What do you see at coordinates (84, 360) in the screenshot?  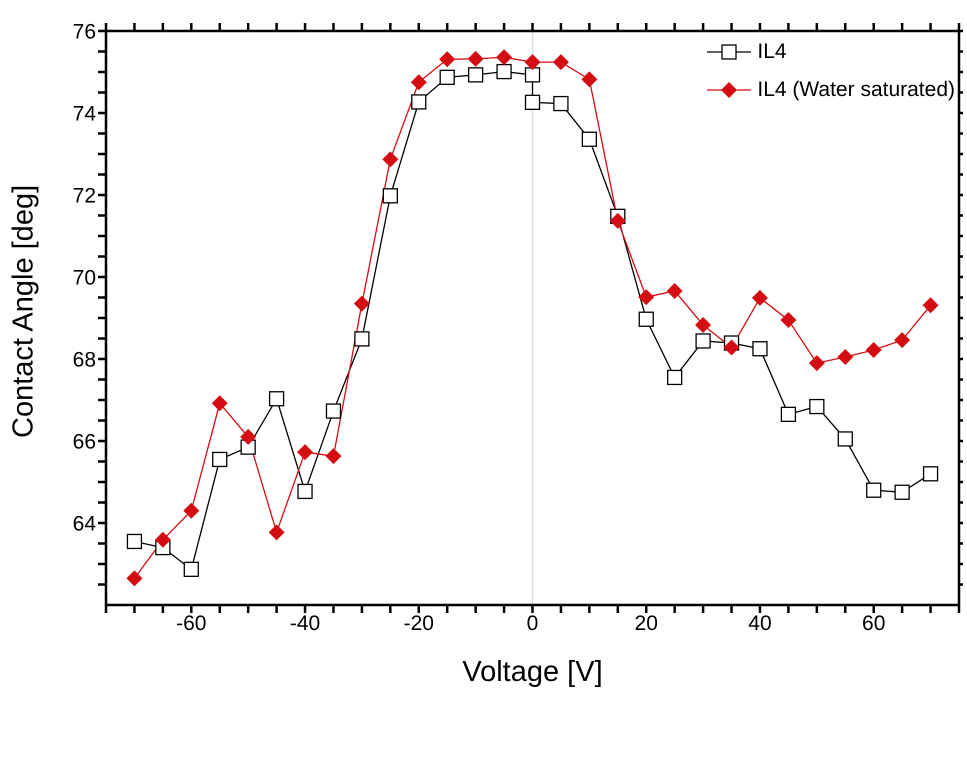 I see `y-tick-label: 68` at bounding box center [84, 360].